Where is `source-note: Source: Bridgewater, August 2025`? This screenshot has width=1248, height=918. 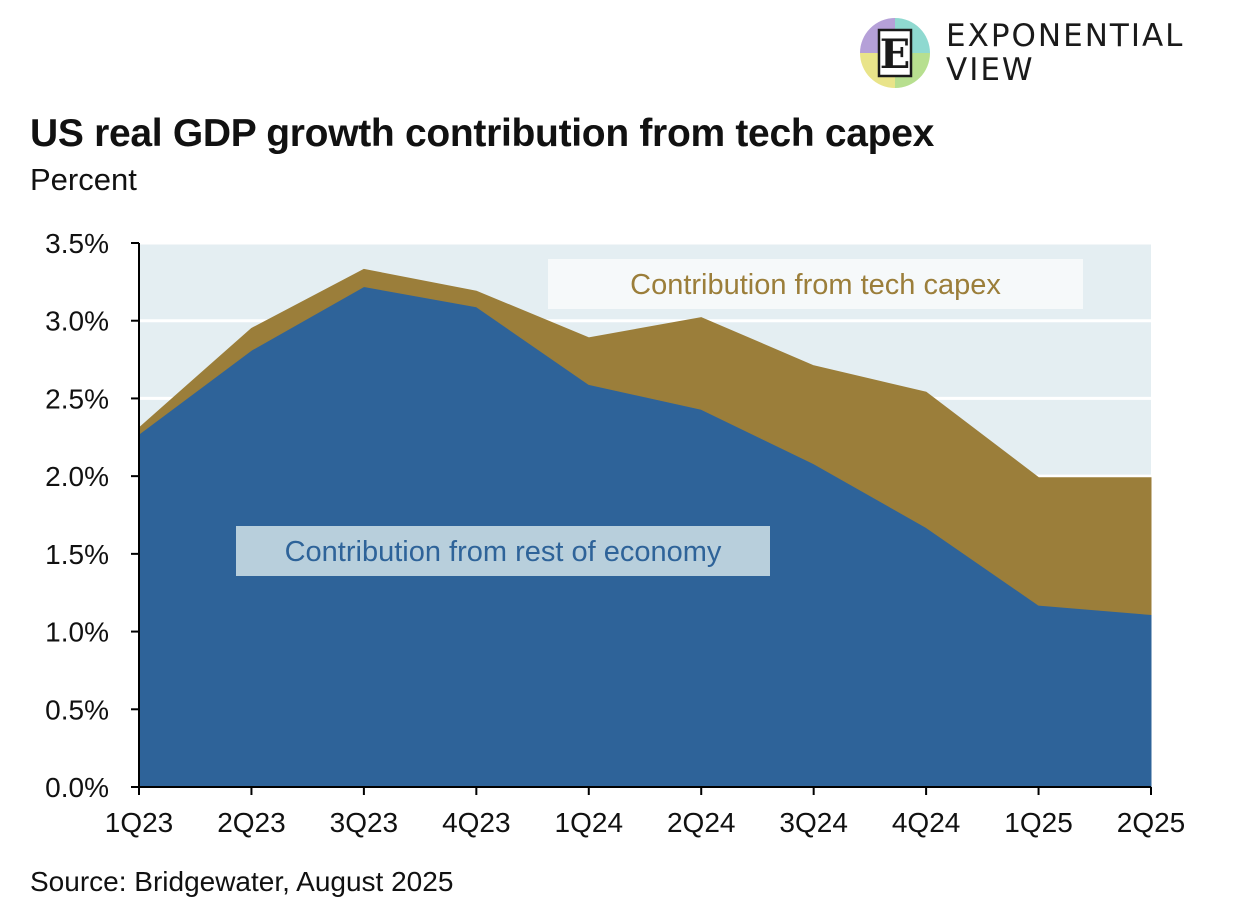
source-note: Source: Bridgewater, August 2025 is located at coordinates (242, 881).